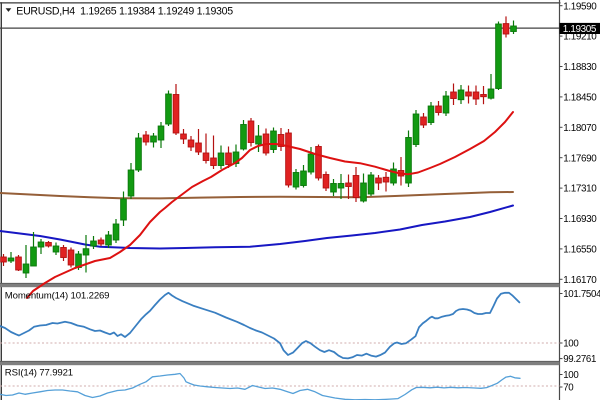 This screenshot has width=600, height=405. I want to click on svg-text: 1.19590, so click(580, 6).